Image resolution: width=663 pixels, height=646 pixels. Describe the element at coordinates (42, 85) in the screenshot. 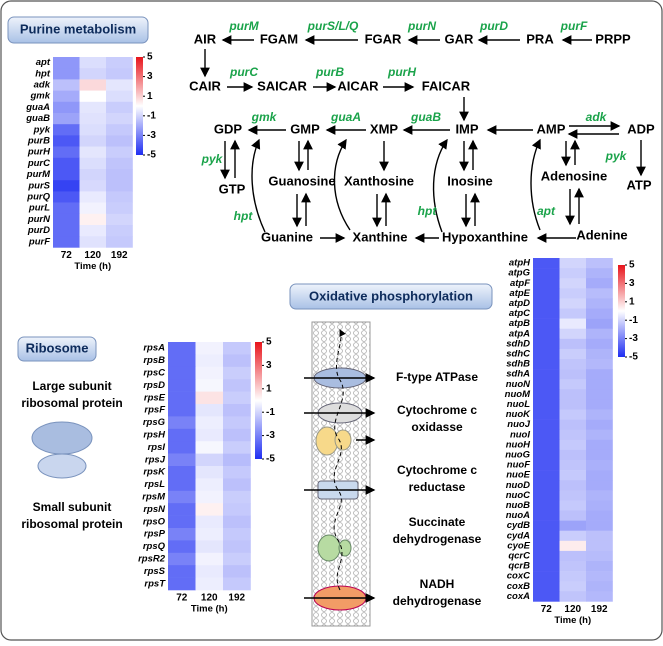

I see `row-label: adk` at that location.